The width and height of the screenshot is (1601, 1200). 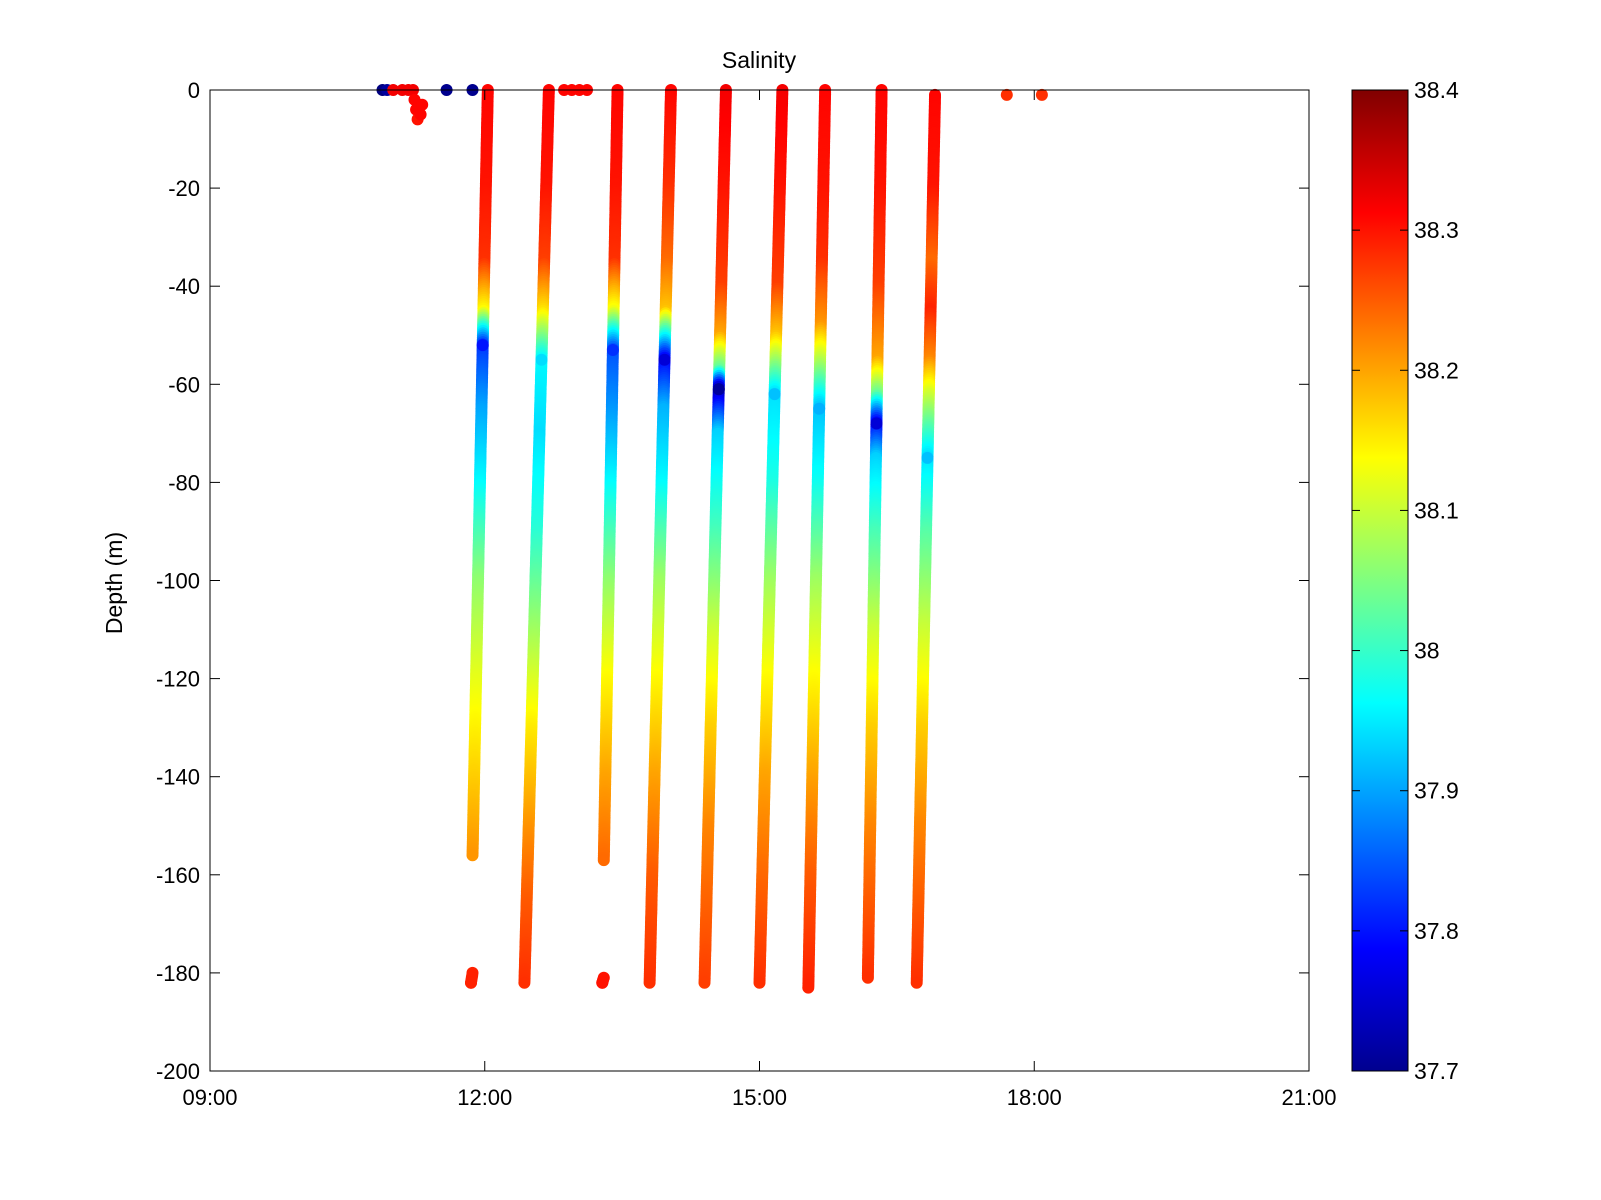 I want to click on colorbar-tick-label: 38.2, so click(x=1436, y=370).